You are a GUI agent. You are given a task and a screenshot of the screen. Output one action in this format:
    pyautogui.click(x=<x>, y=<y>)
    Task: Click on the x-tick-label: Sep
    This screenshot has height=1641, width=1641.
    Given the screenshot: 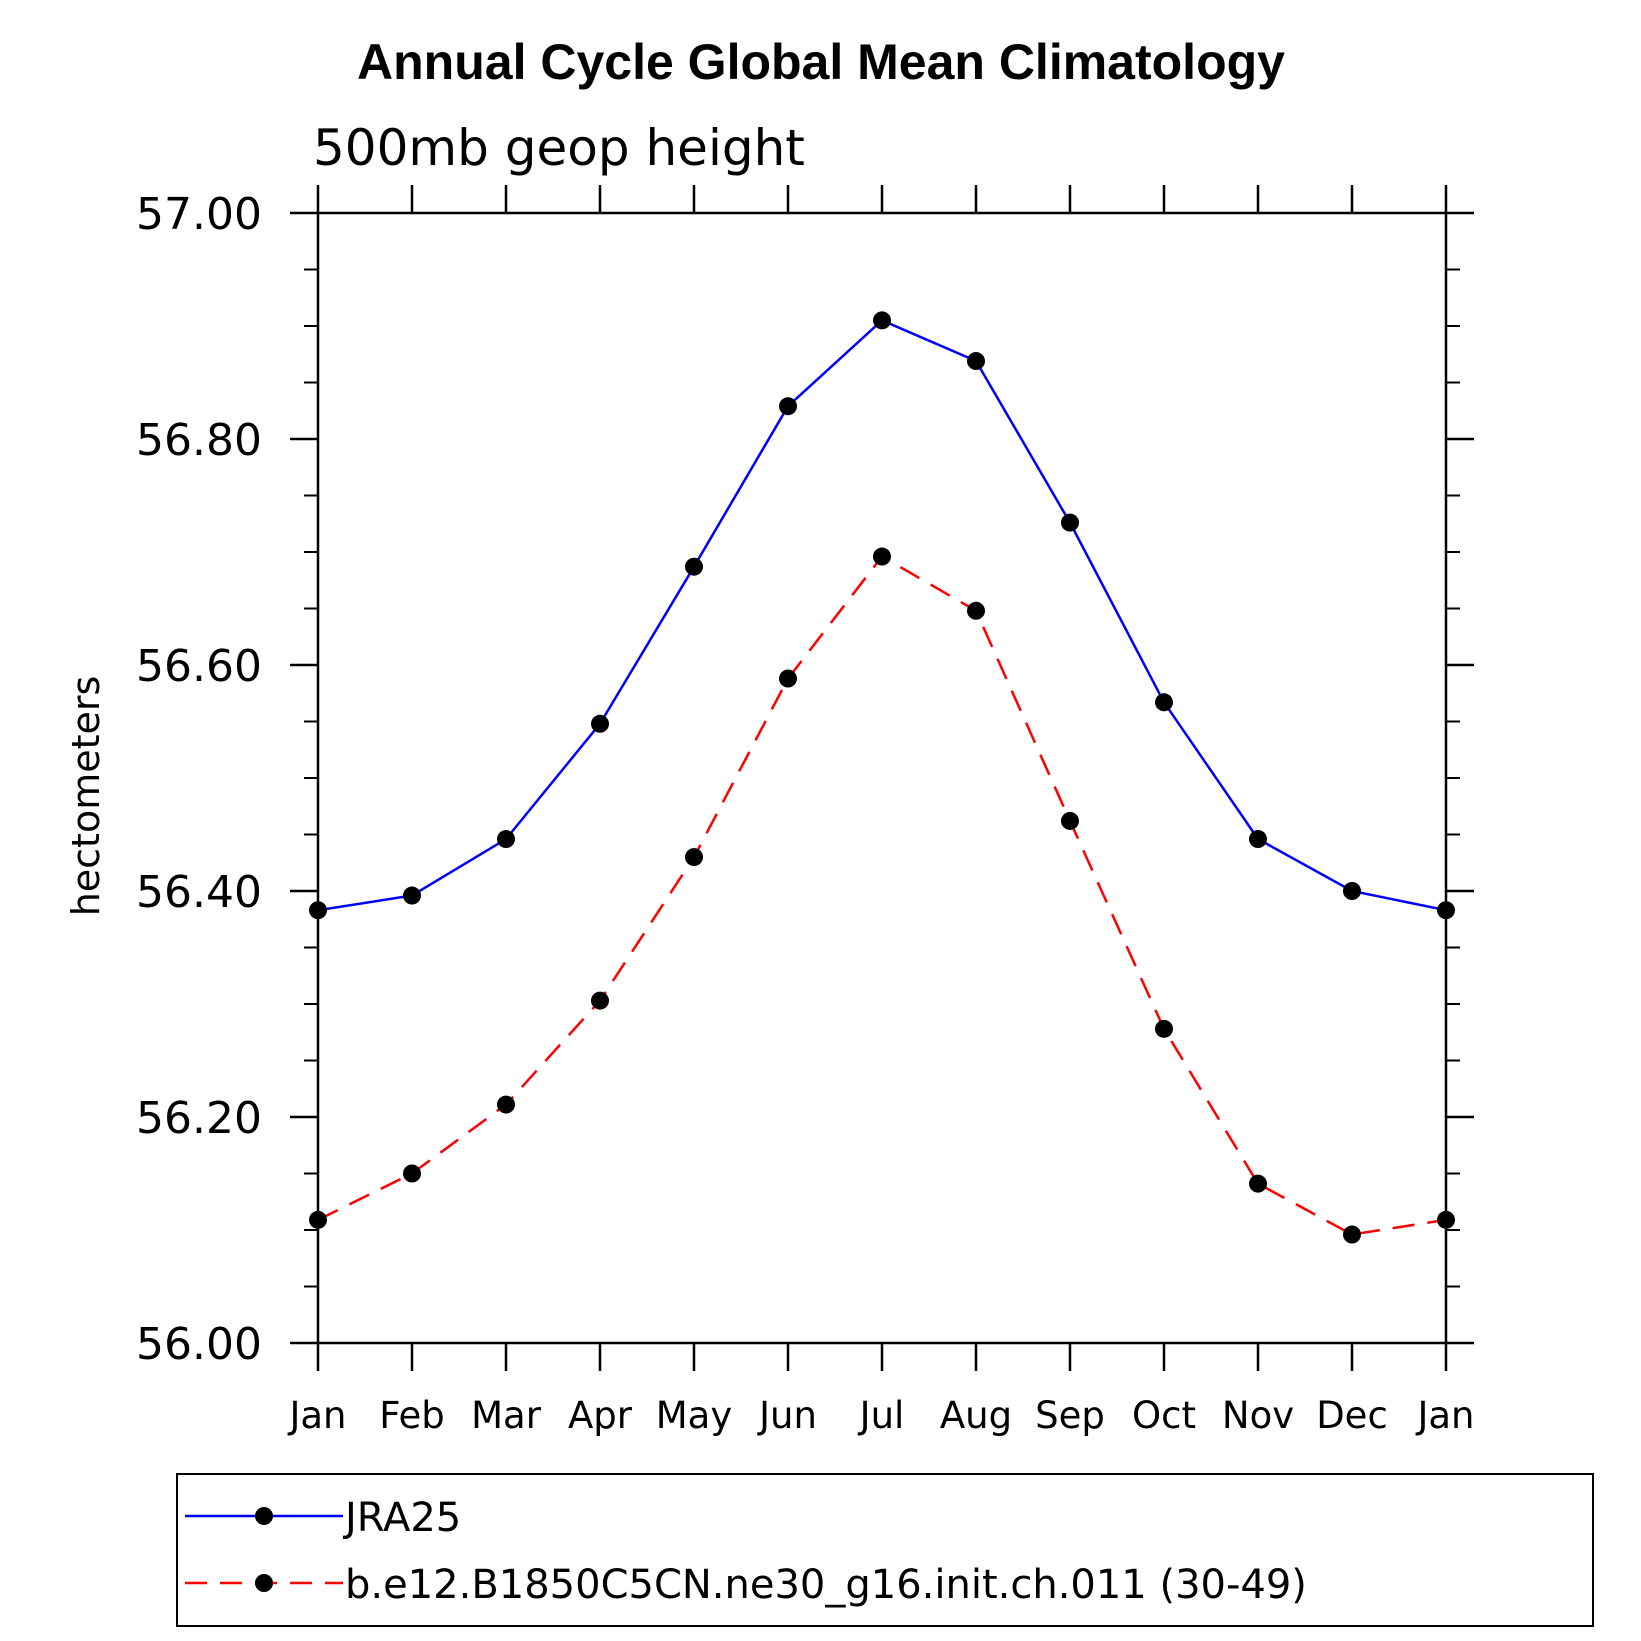 What is the action you would take?
    pyautogui.click(x=1070, y=1415)
    